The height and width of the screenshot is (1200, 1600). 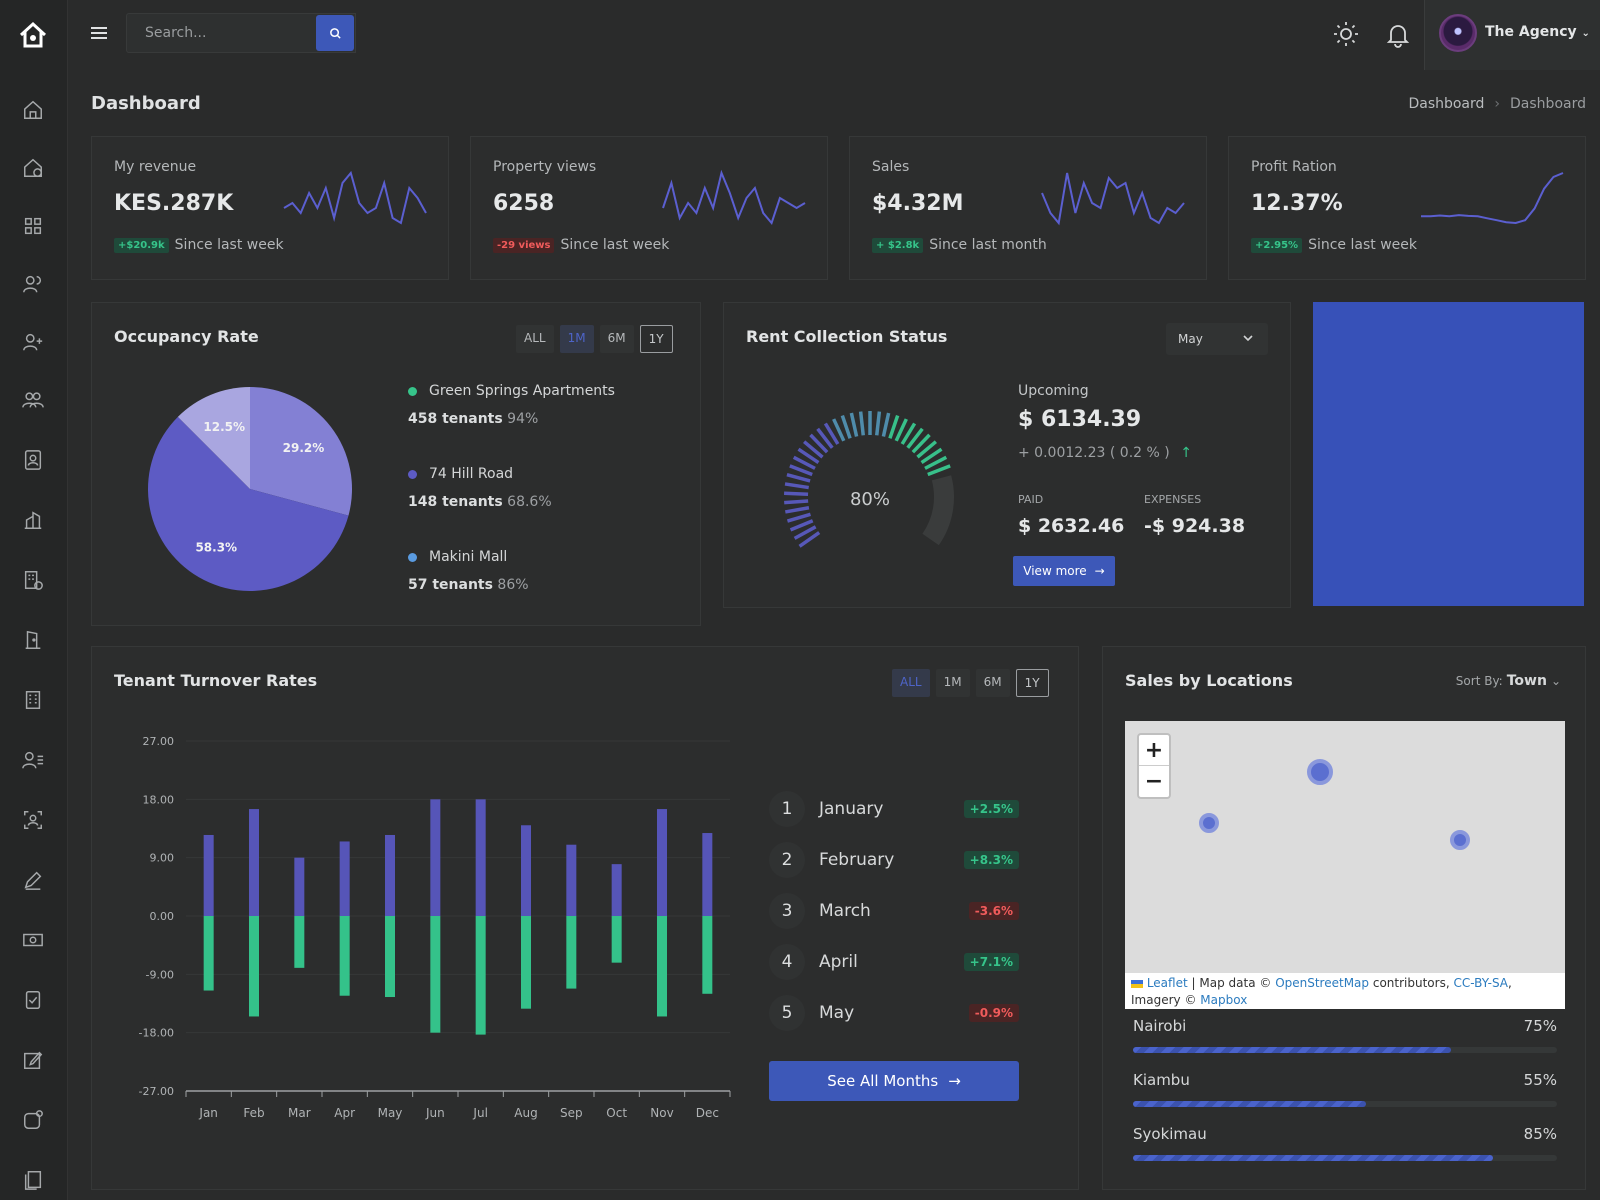 I want to click on pie-slice, so click(x=301, y=451).